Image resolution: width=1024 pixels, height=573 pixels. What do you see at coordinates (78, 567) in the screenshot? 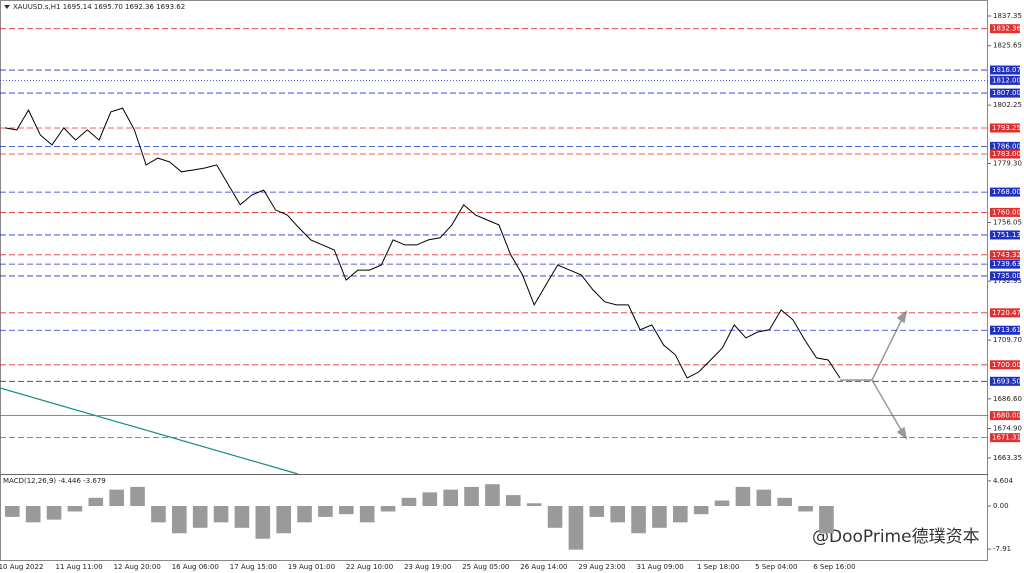
I see `x-tick-label: 11 Aug 11:00` at bounding box center [78, 567].